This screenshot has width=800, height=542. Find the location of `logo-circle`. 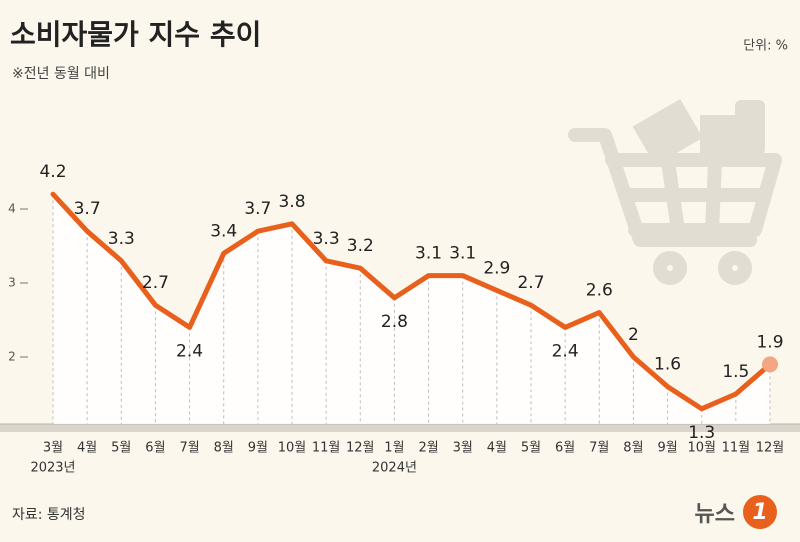

logo-circle is located at coordinates (760, 512).